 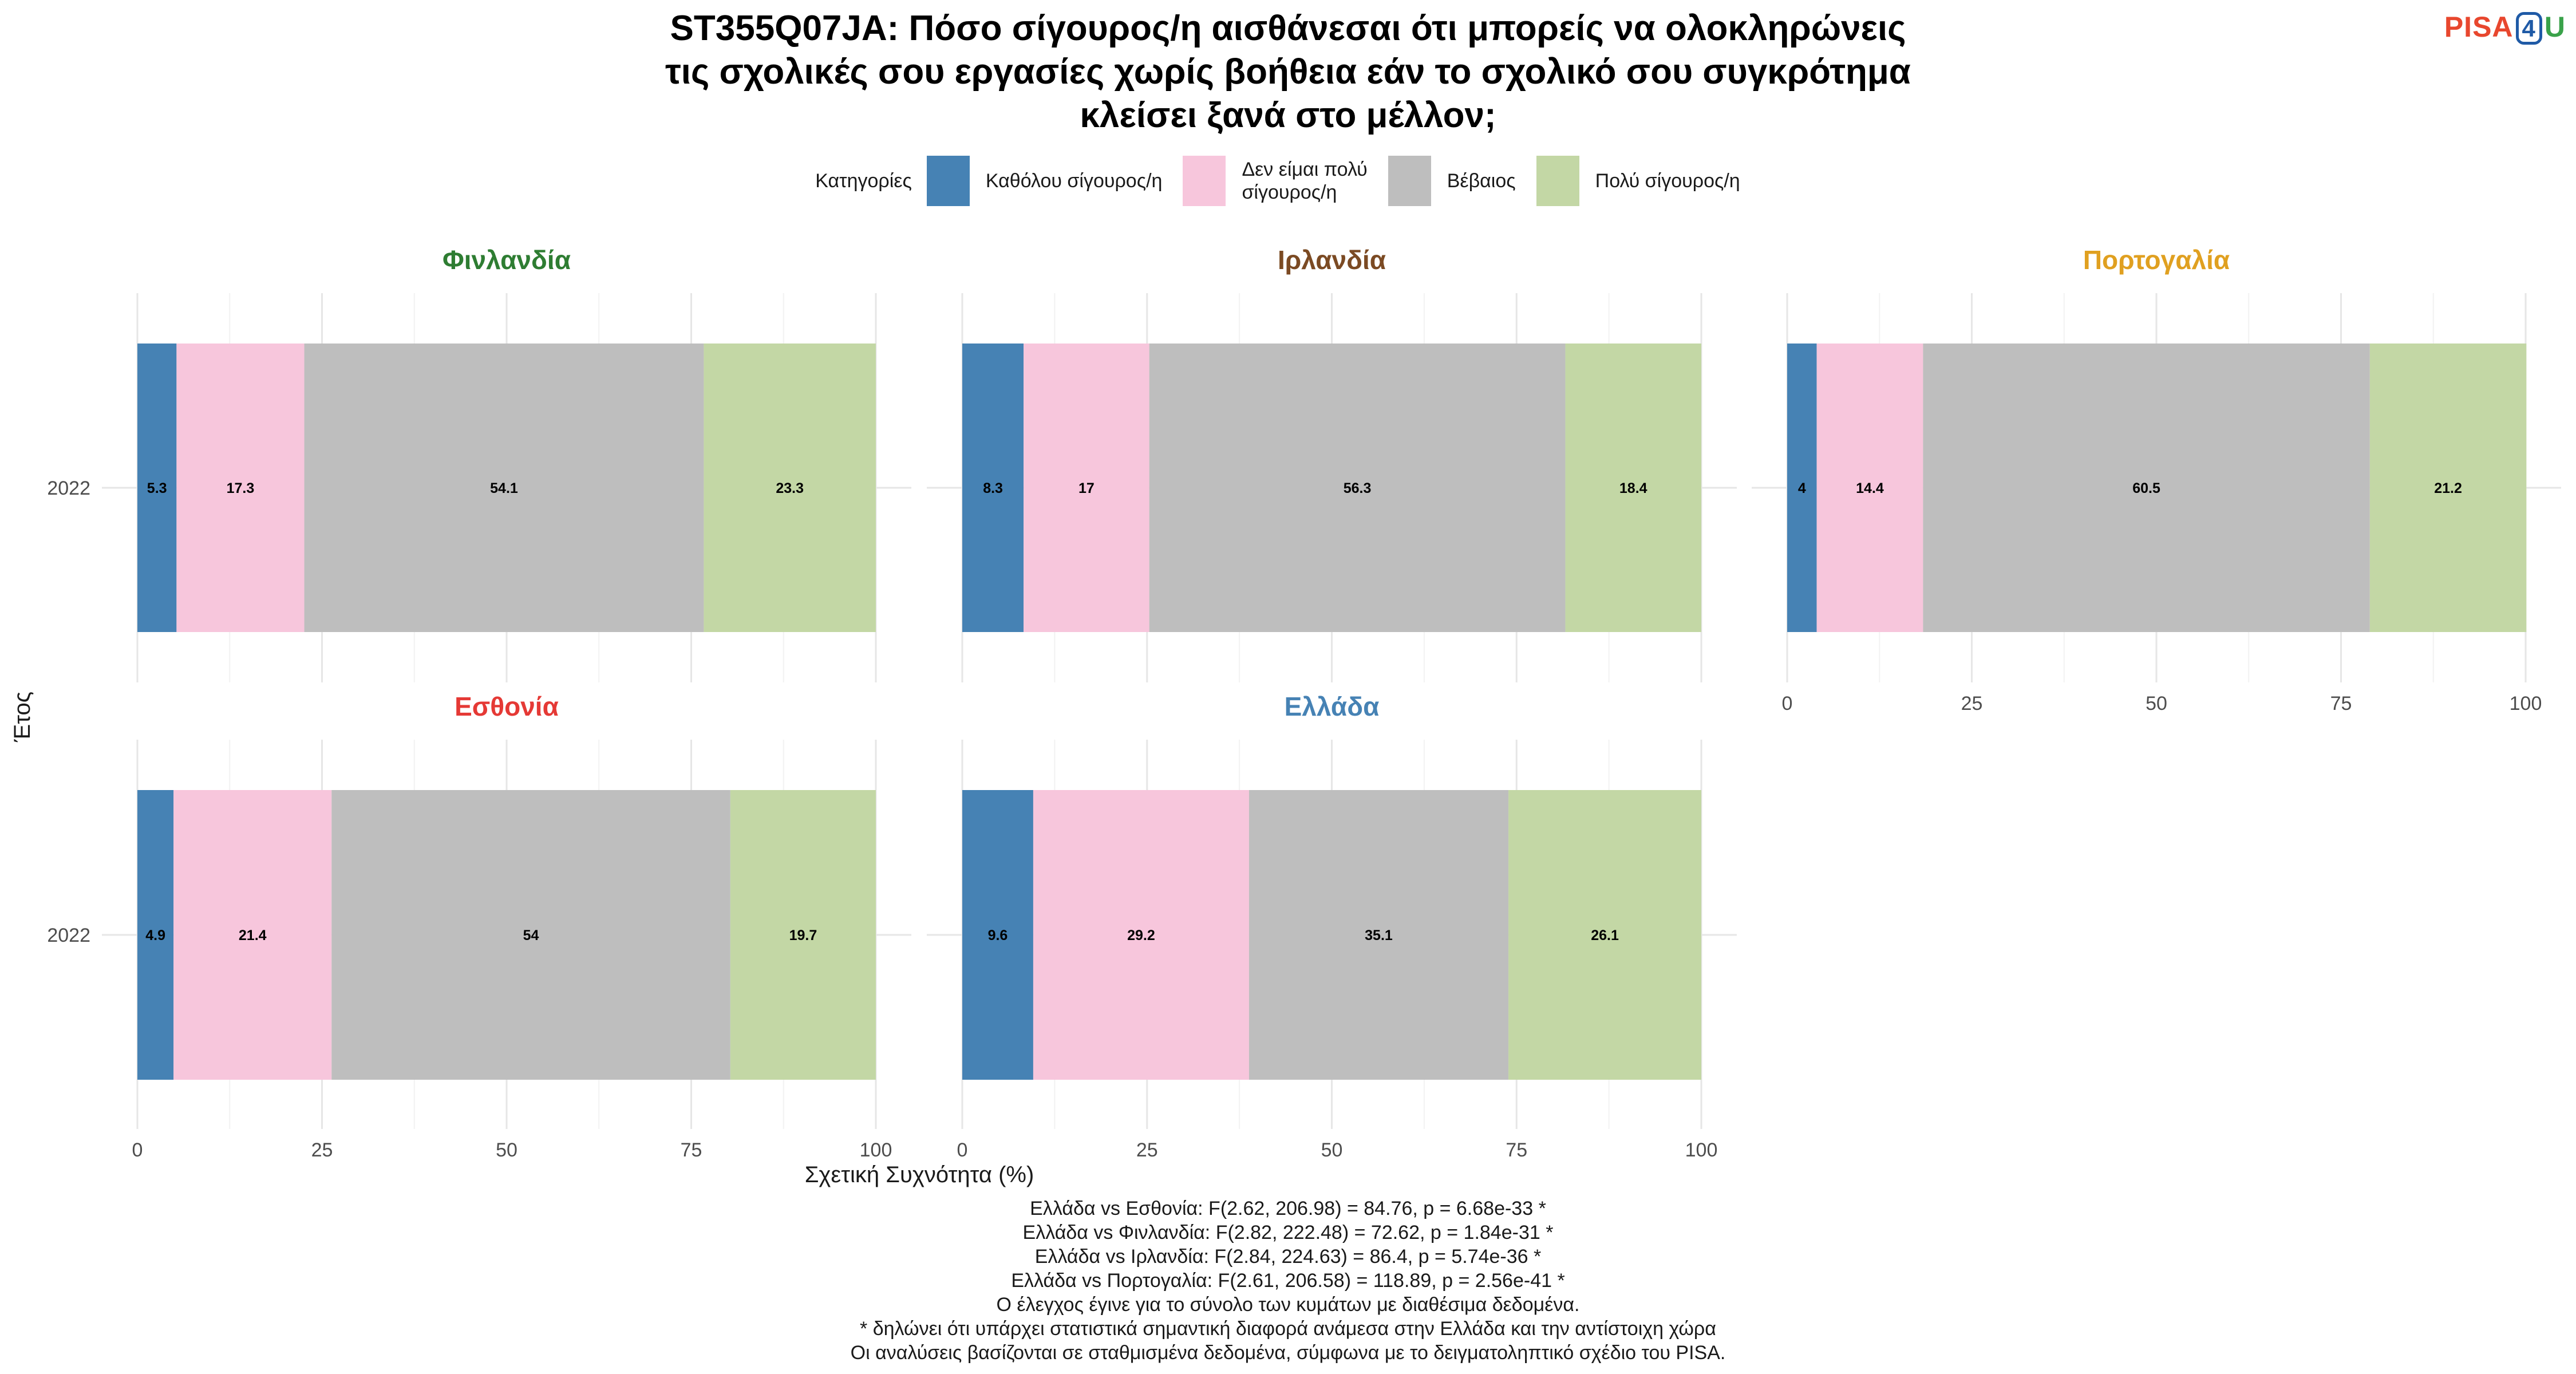 I want to click on bar-value-label: 9.6, so click(x=998, y=935).